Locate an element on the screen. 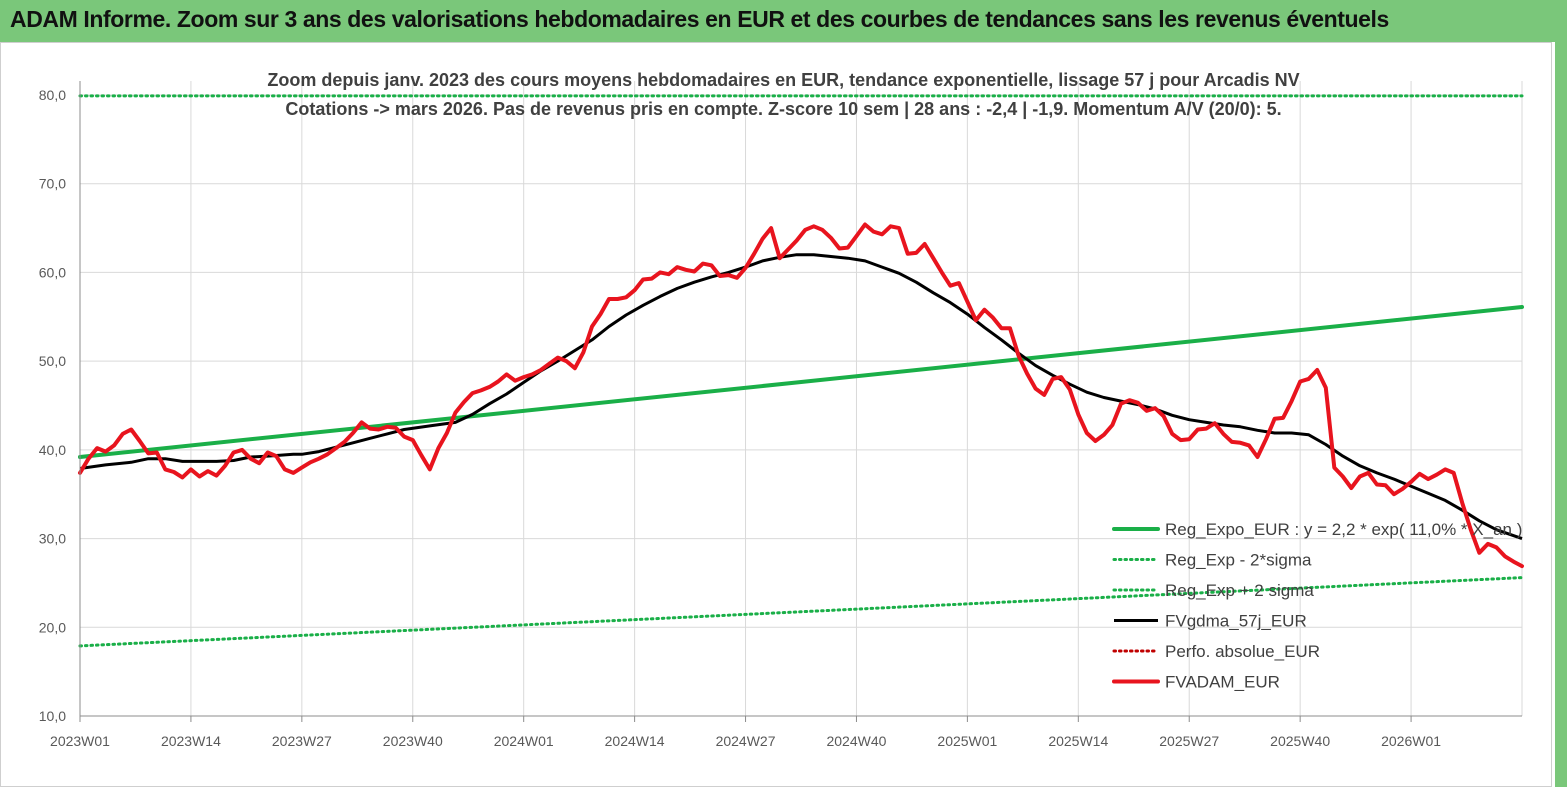  legend-label: Reg_Exp - 2*sigma is located at coordinates (1238, 560).